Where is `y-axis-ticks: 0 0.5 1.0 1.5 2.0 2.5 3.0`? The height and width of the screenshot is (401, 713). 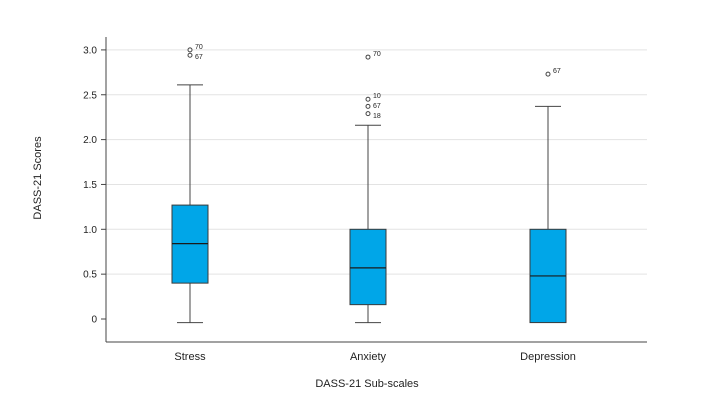 y-axis-ticks: 0 0.5 1.0 1.5 2.0 2.5 3.0 is located at coordinates (94, 185).